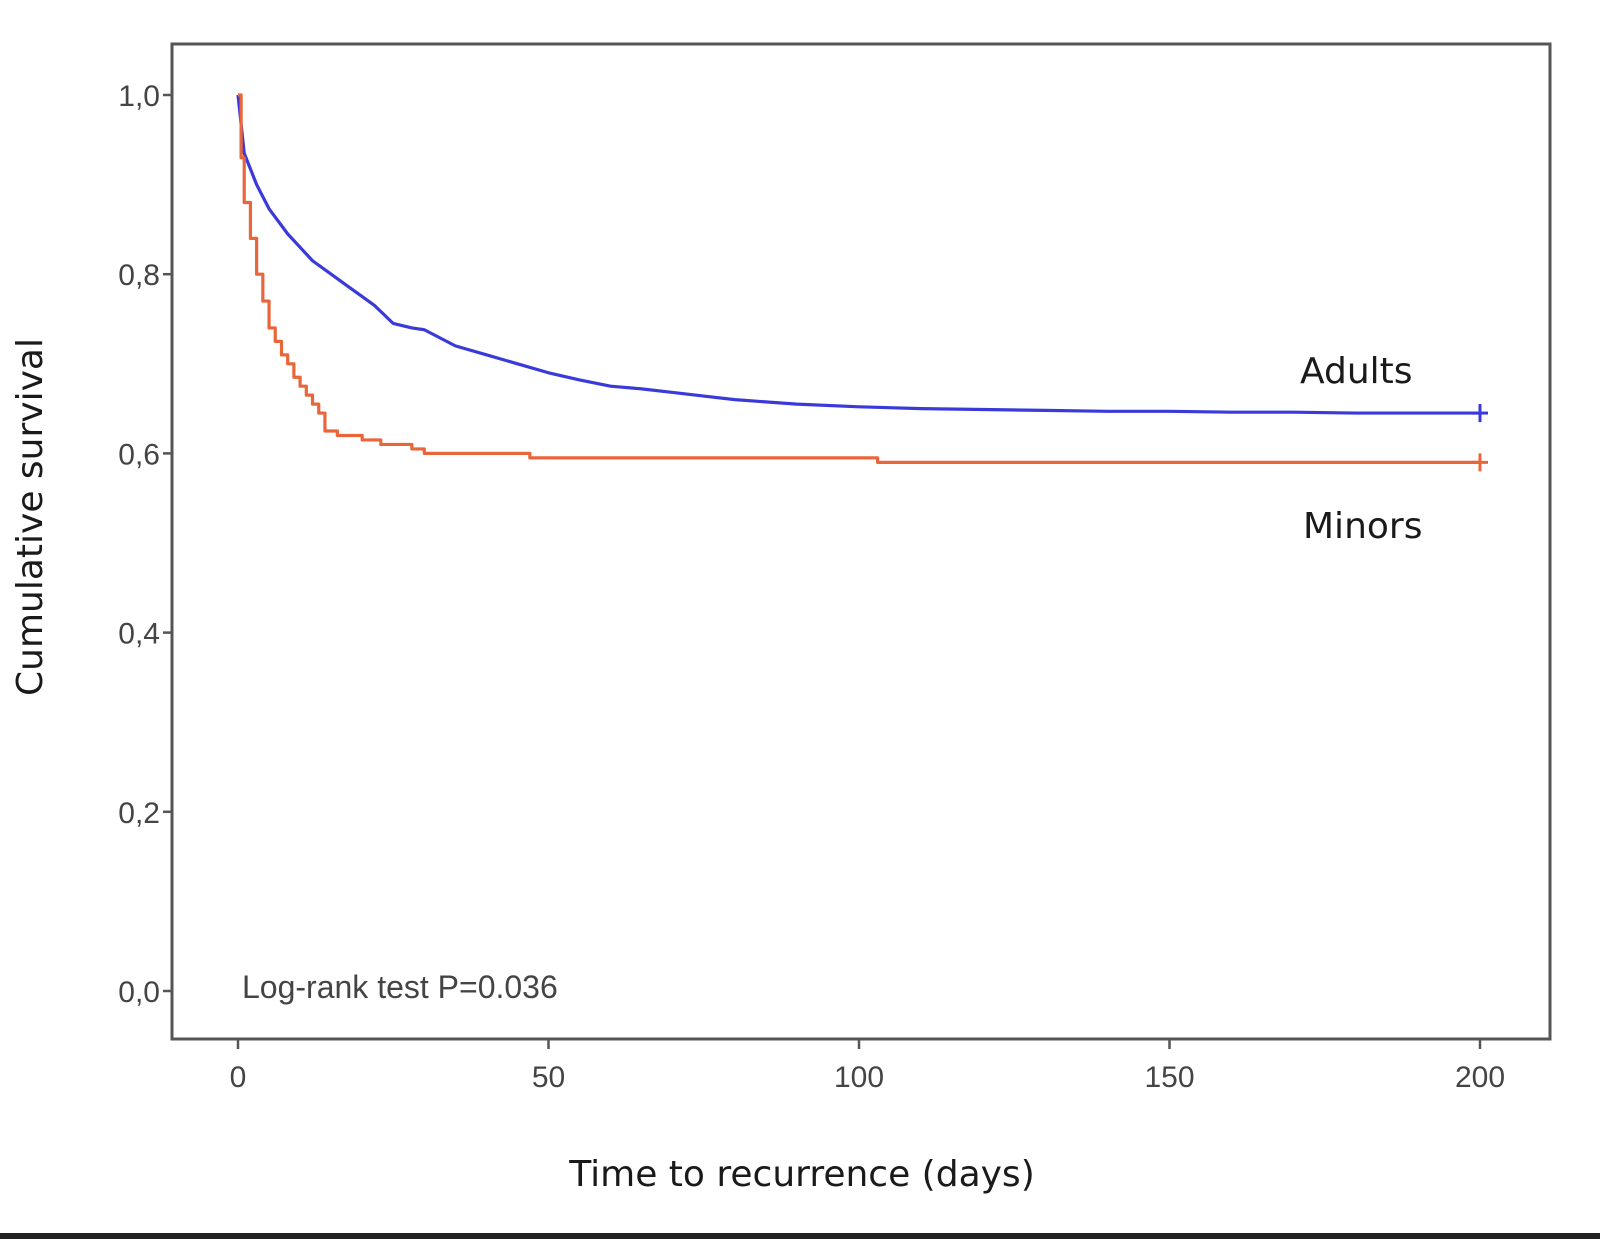  What do you see at coordinates (139, 634) in the screenshot?
I see `y-tick-label: 0,4` at bounding box center [139, 634].